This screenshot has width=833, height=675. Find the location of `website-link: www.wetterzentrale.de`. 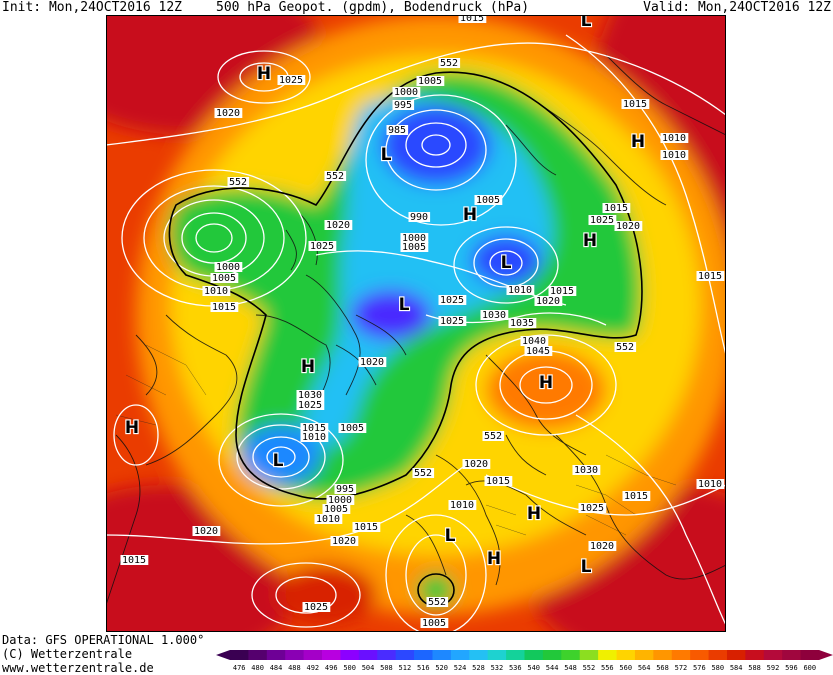

website-link: www.wetterzentrale.de is located at coordinates (78, 668).